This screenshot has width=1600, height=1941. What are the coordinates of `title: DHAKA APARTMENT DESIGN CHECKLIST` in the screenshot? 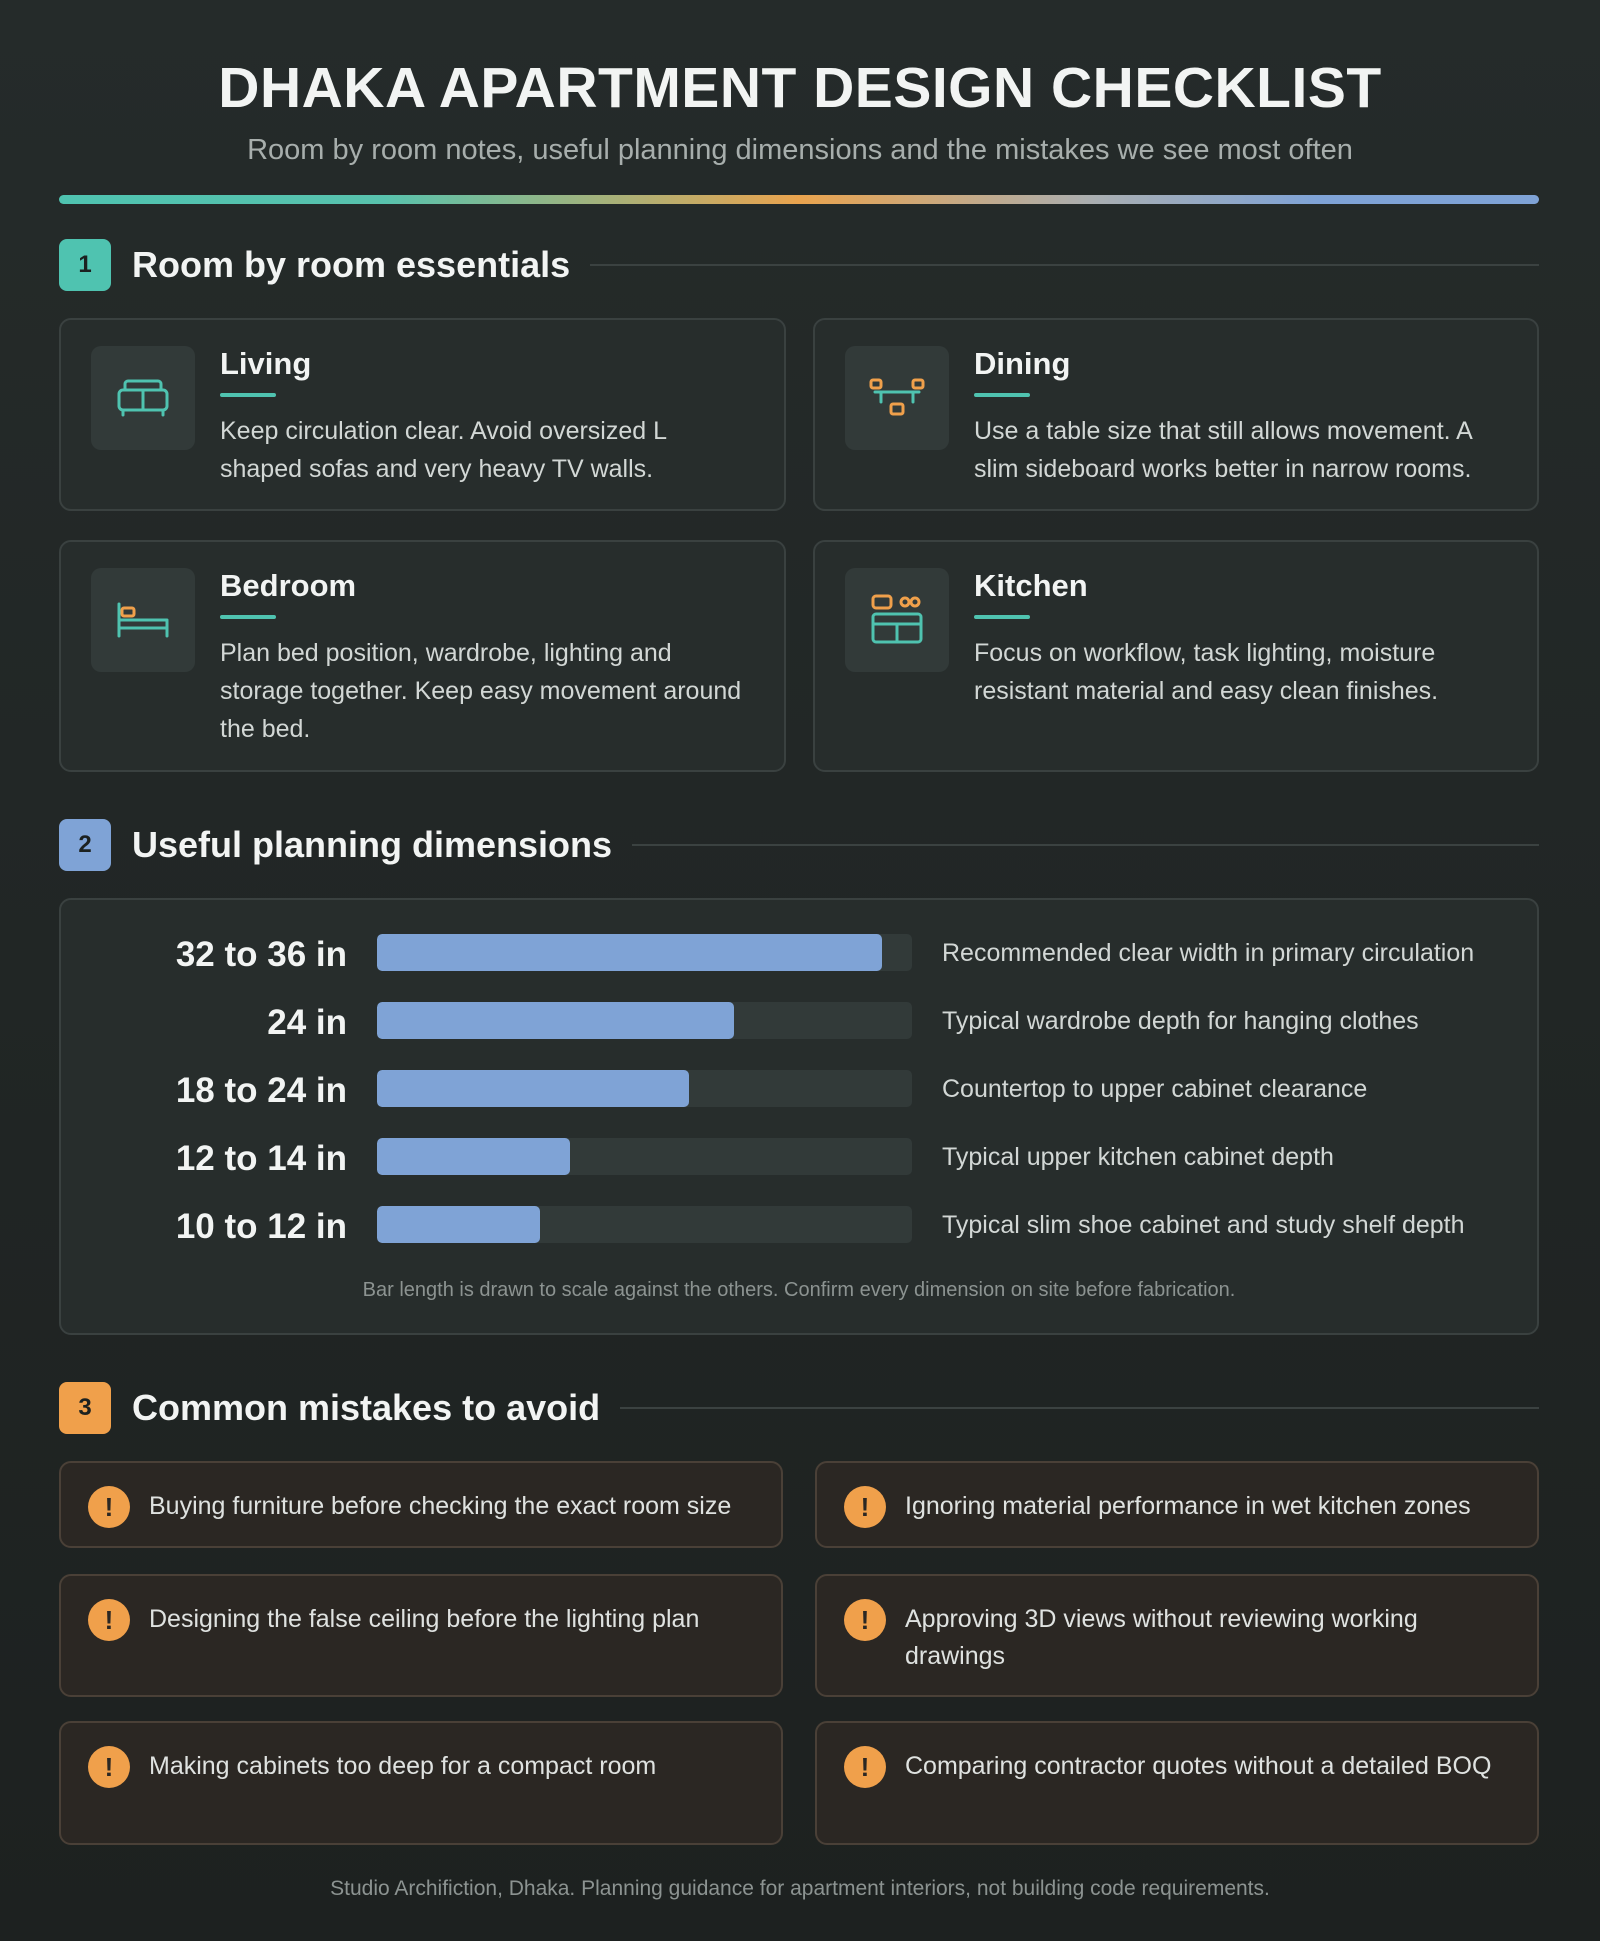 It's located at (800, 88).